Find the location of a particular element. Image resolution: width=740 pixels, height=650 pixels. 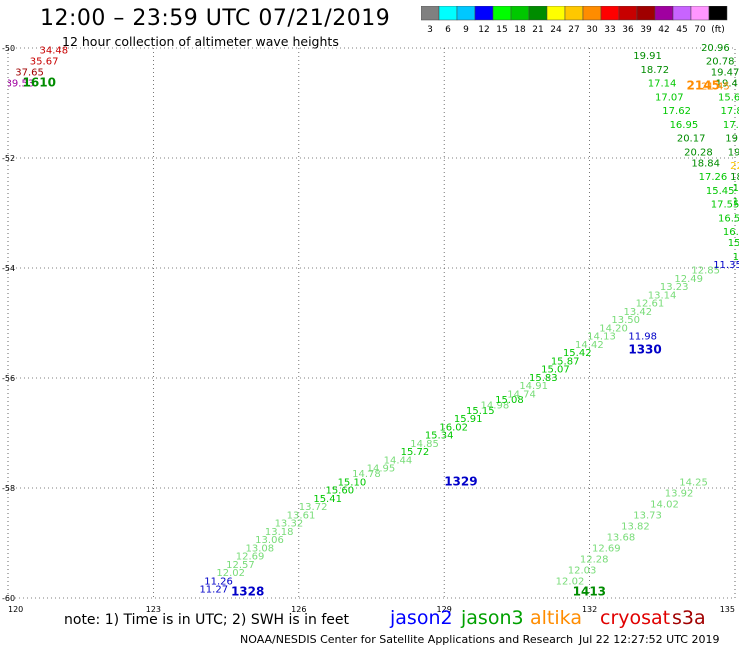

track-number-label: 1329 is located at coordinates (460, 481).